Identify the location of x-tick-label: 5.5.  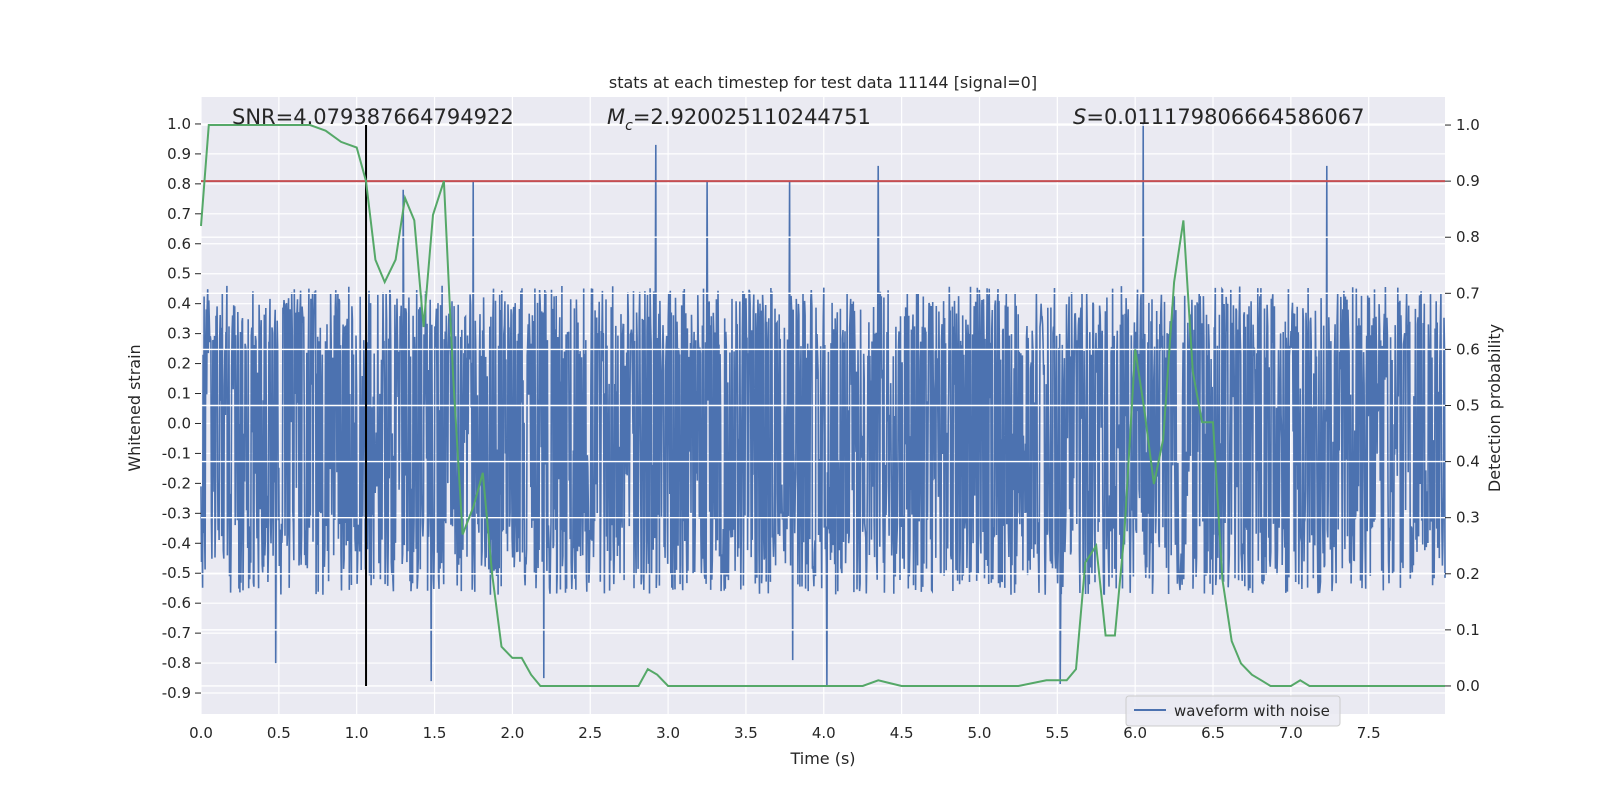
(1057, 733).